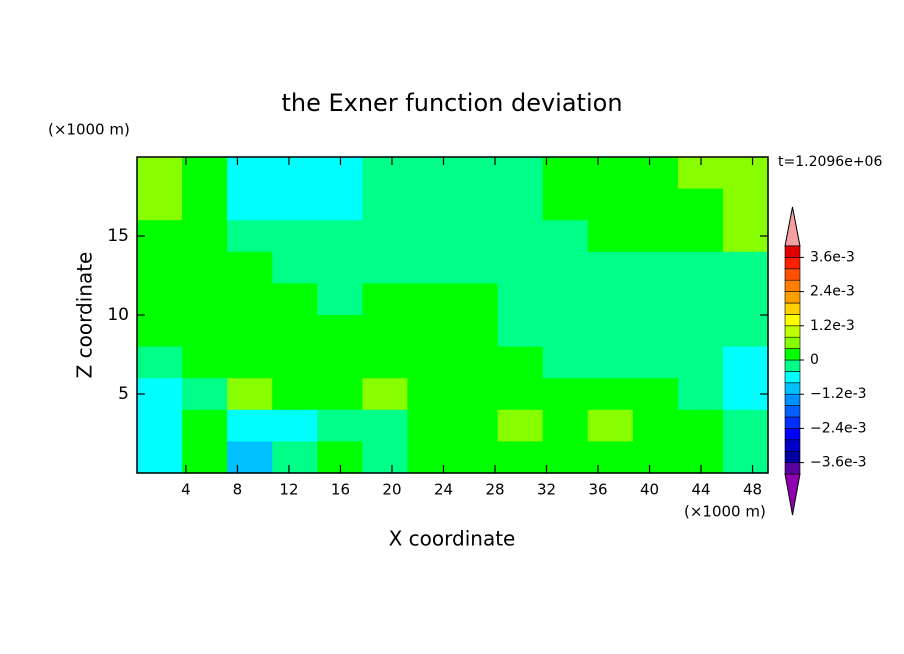 The image size is (904, 654). Describe the element at coordinates (838, 428) in the screenshot. I see `colorbar-tick-label: −2.4e-3` at that location.